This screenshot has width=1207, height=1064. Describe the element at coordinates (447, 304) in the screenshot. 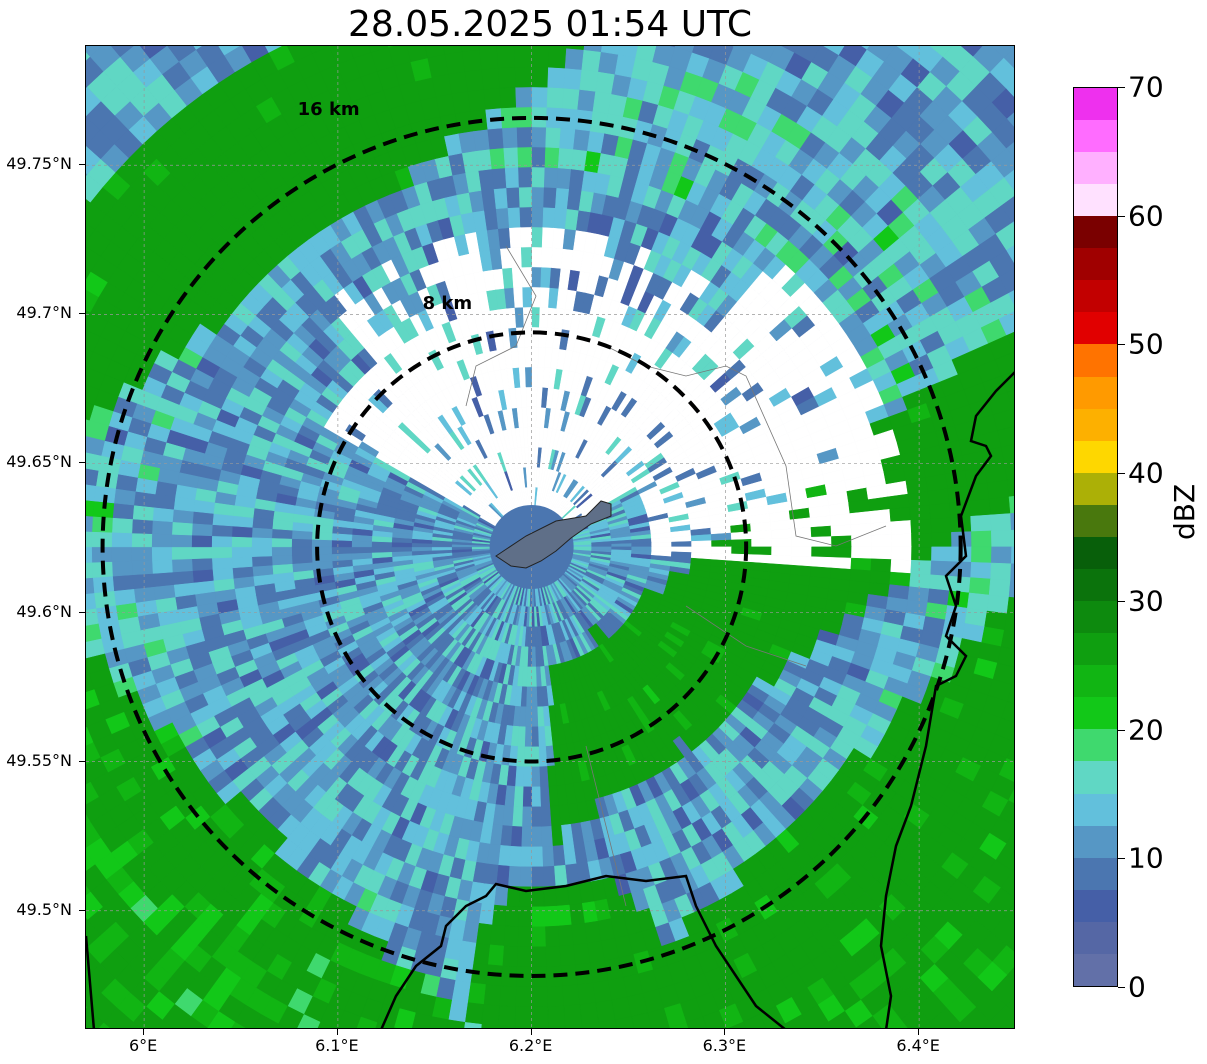

I see `range-ring-label-8km: 8 km` at that location.